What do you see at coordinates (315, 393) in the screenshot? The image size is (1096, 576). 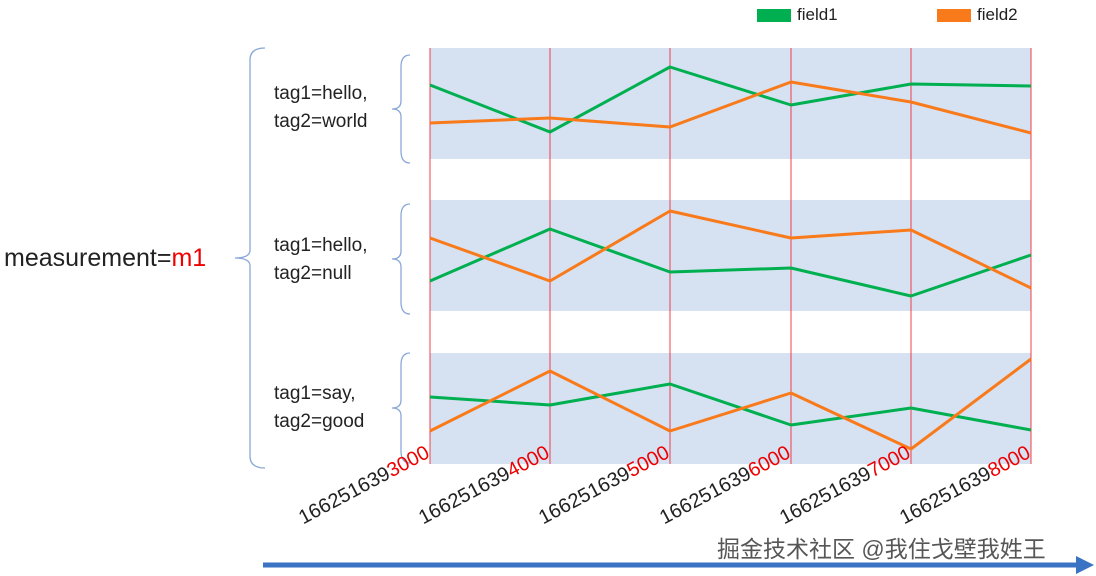 I see `tag1-text: tag1=say,` at bounding box center [315, 393].